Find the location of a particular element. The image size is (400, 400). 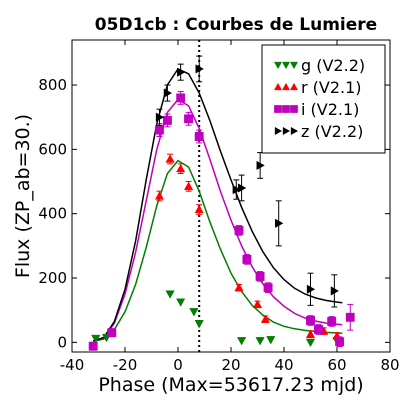

x-tick-label: 40 is located at coordinates (283, 365).